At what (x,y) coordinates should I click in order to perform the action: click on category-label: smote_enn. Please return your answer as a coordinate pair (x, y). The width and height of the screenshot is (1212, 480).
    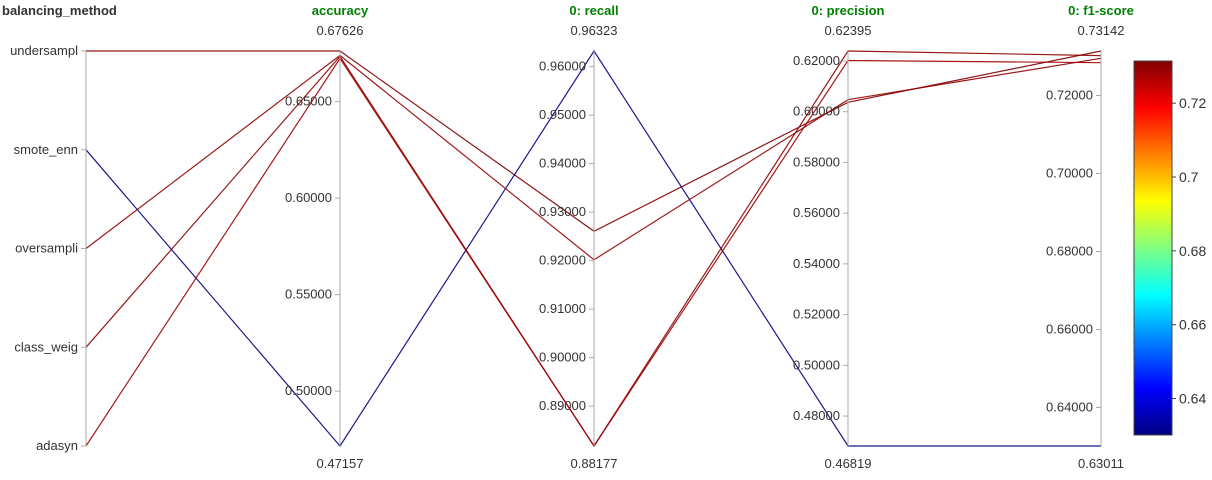
    Looking at the image, I should click on (46, 149).